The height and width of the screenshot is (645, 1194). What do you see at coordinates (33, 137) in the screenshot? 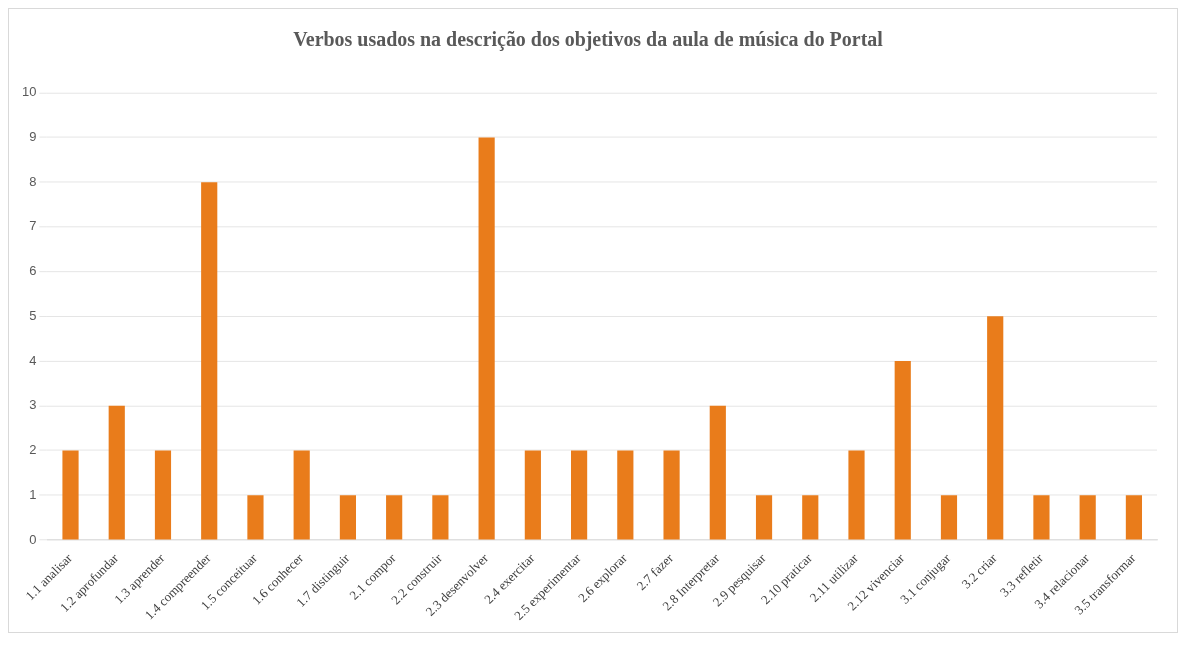
I see `y-tick-label: 9` at bounding box center [33, 137].